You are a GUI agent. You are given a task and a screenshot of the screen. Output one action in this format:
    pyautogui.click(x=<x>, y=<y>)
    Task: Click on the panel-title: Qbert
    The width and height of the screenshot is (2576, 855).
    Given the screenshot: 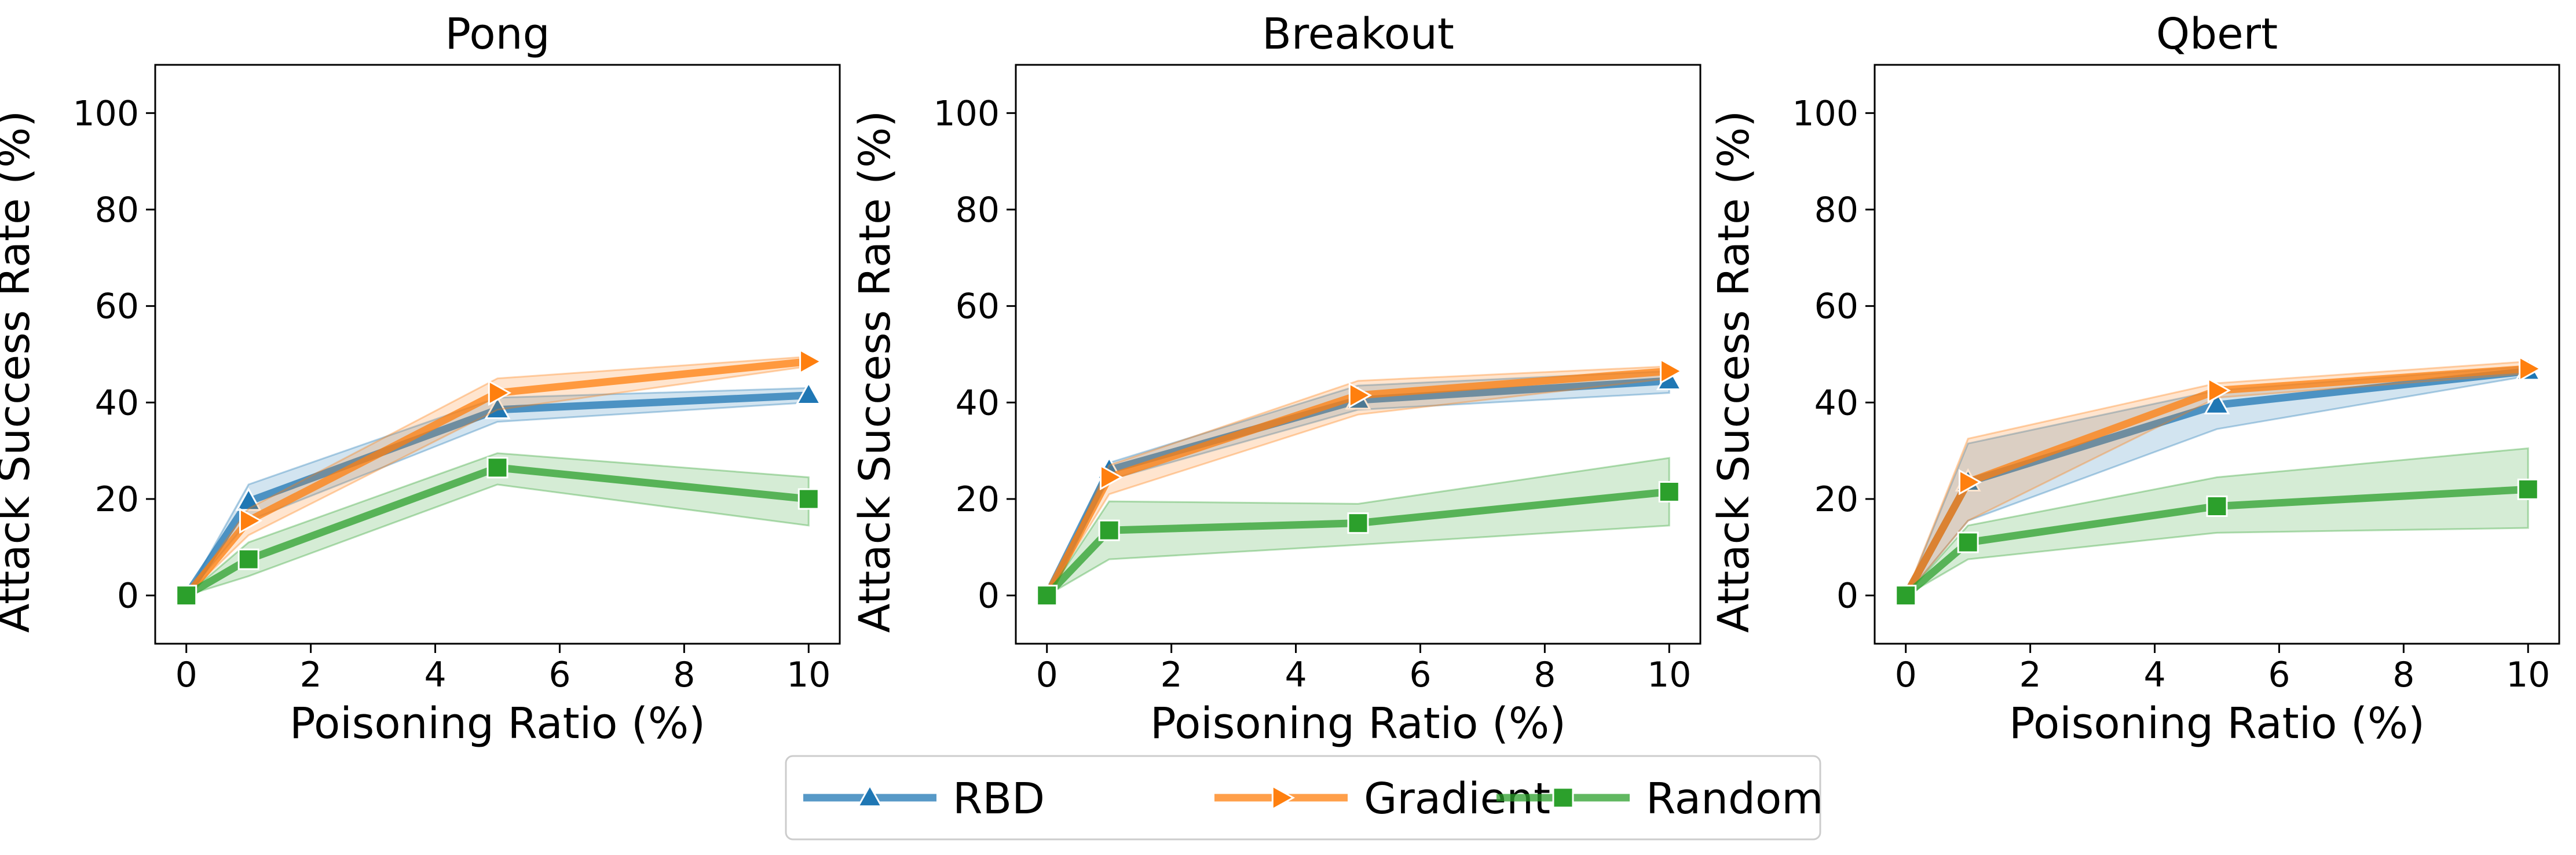 What is the action you would take?
    pyautogui.click(x=2217, y=34)
    